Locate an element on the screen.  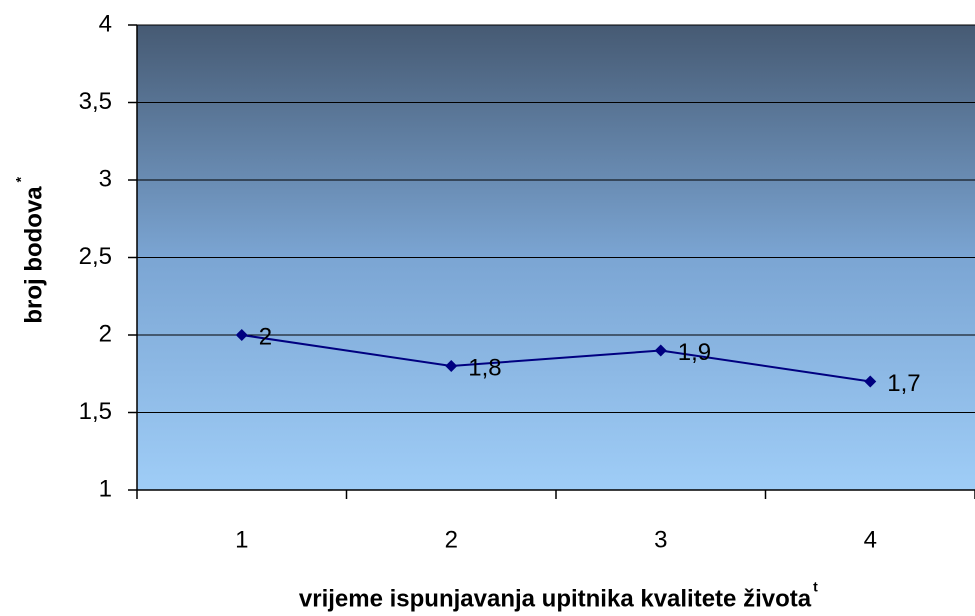
y-tick-label: 2,5 is located at coordinates (95, 256).